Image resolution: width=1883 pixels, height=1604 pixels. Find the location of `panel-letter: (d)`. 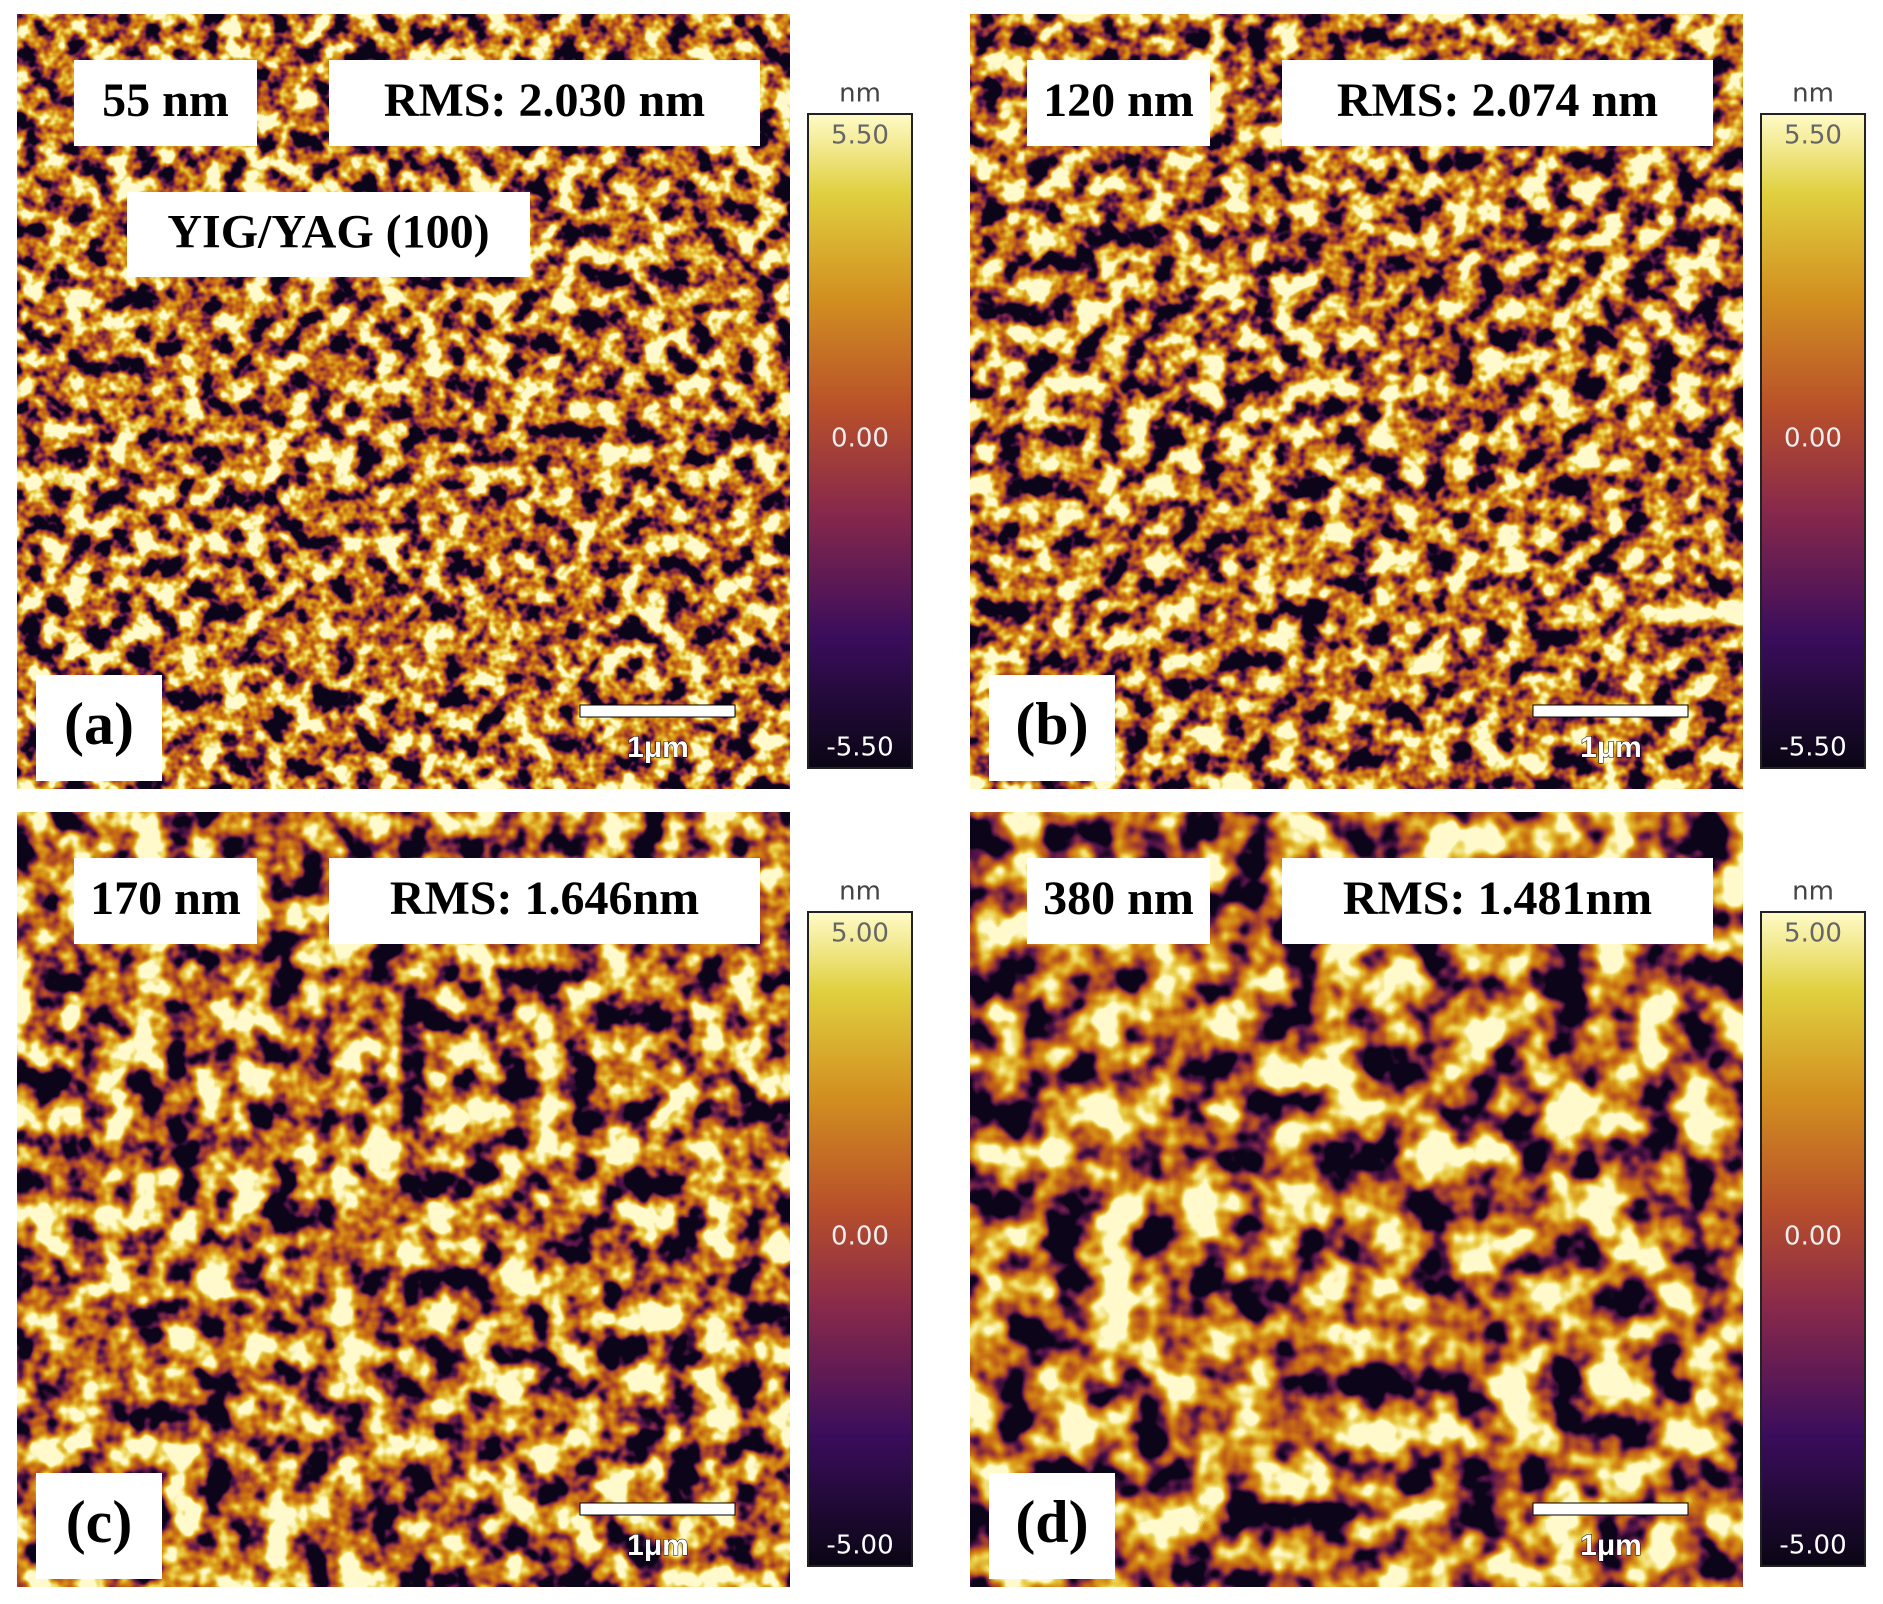

panel-letter: (d) is located at coordinates (1051, 1522).